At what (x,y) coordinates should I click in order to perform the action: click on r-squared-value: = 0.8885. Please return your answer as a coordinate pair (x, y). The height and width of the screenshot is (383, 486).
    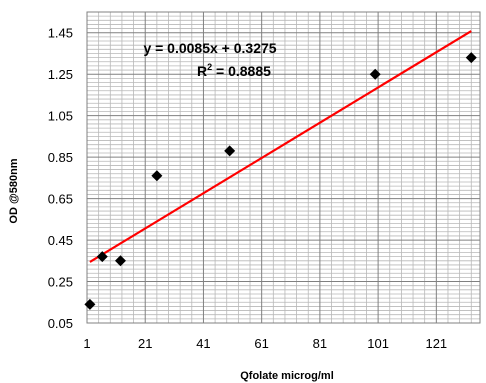
    Looking at the image, I should click on (241, 71).